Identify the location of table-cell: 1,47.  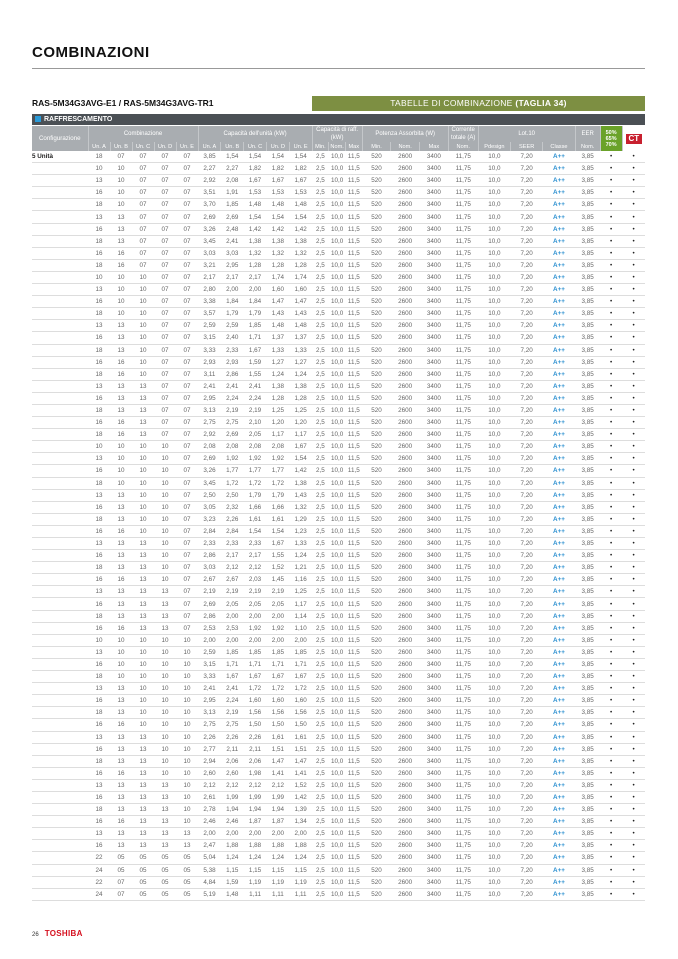
(278, 302).